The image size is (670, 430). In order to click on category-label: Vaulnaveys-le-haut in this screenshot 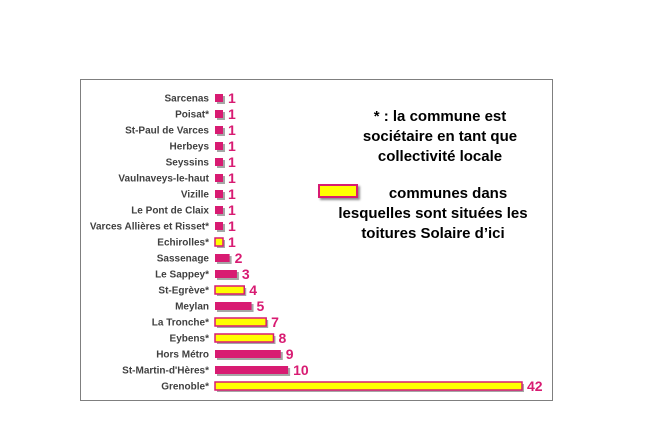, I will do `click(163, 179)`.